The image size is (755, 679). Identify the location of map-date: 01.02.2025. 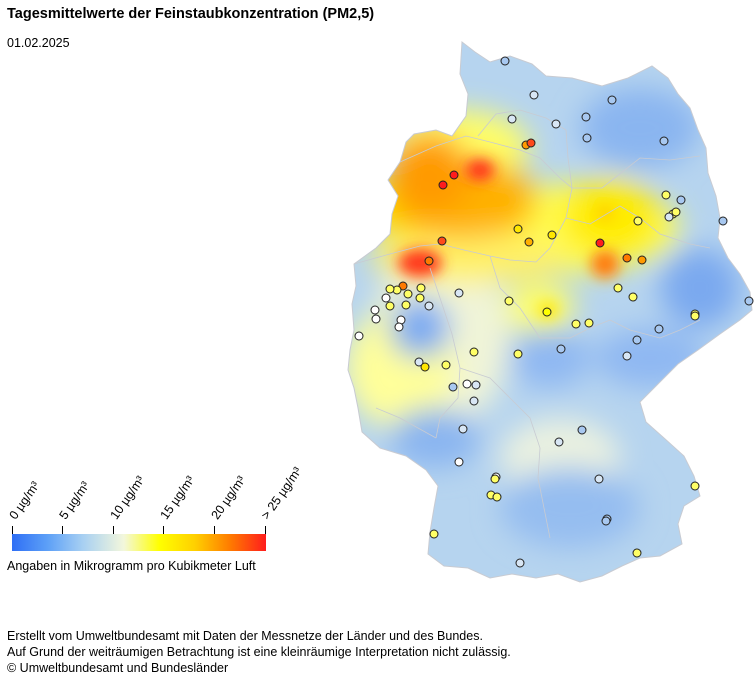
(38, 43).